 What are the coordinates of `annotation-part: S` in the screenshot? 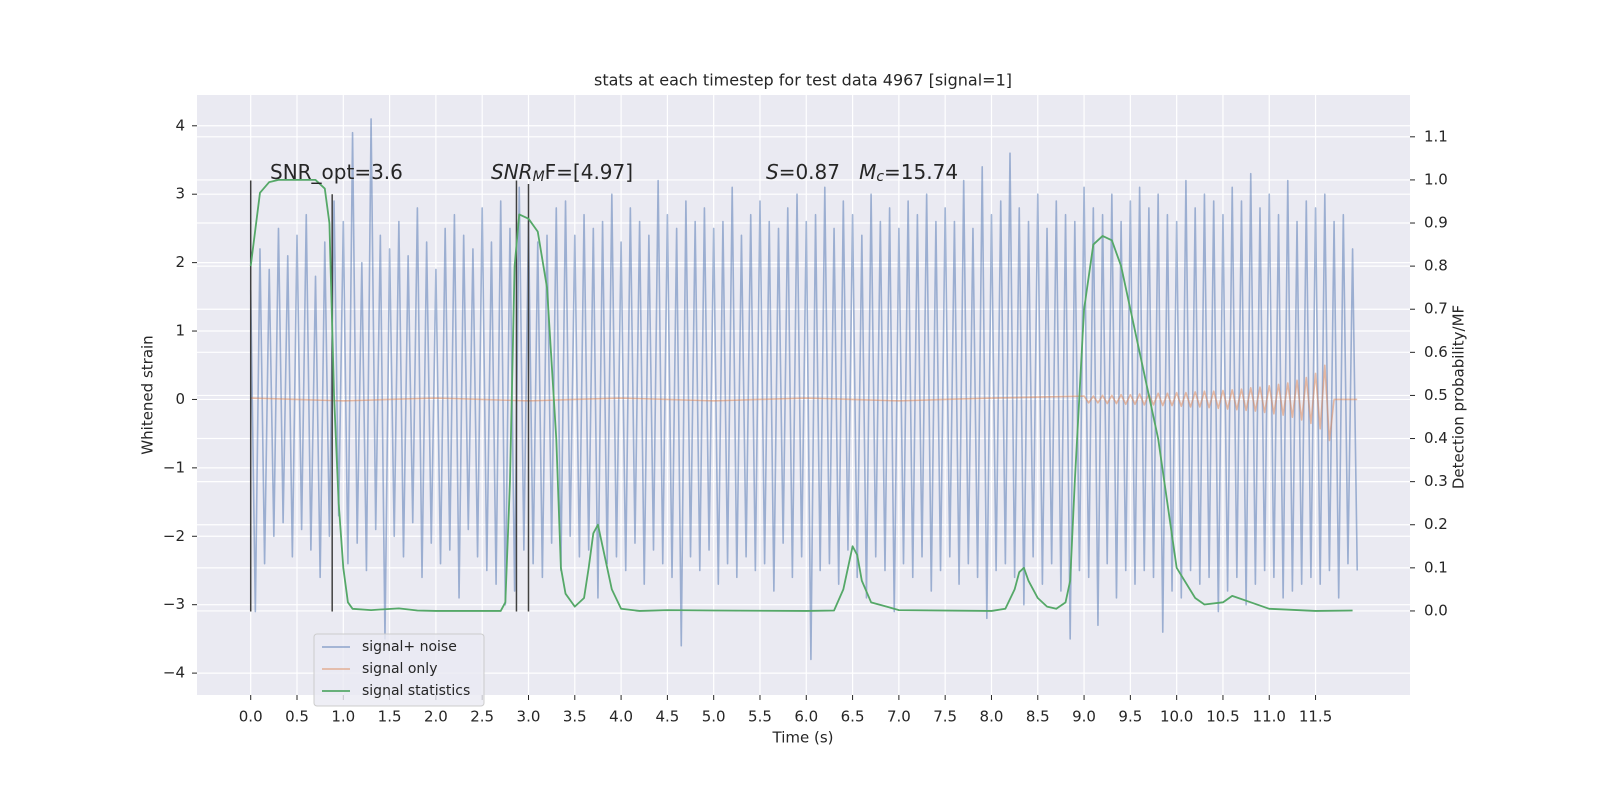 It's located at (772, 172).